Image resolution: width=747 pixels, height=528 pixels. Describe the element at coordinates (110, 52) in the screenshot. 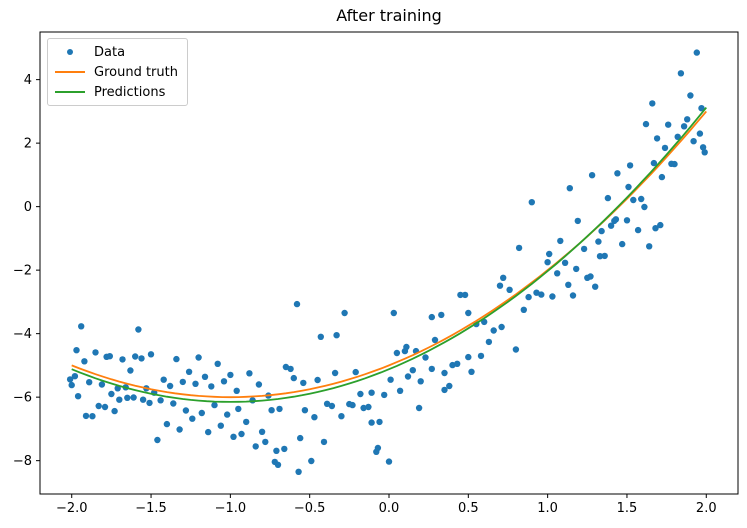

I see `legend-label: Data` at that location.